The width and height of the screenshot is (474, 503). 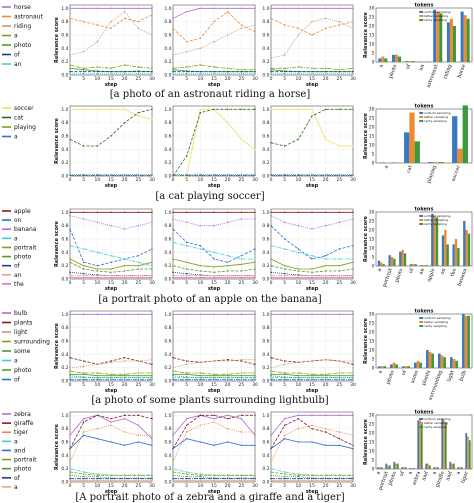 I want to click on bar-legend-swatch, so click(x=421, y=121).